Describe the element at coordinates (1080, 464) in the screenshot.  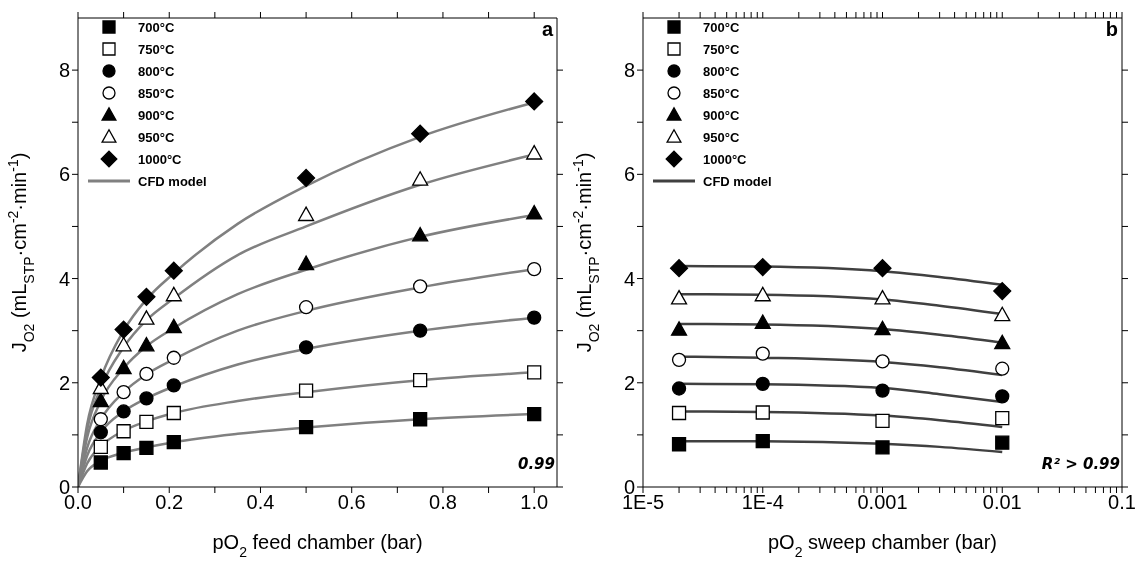
I see `annotation: R² > 0.99` at that location.